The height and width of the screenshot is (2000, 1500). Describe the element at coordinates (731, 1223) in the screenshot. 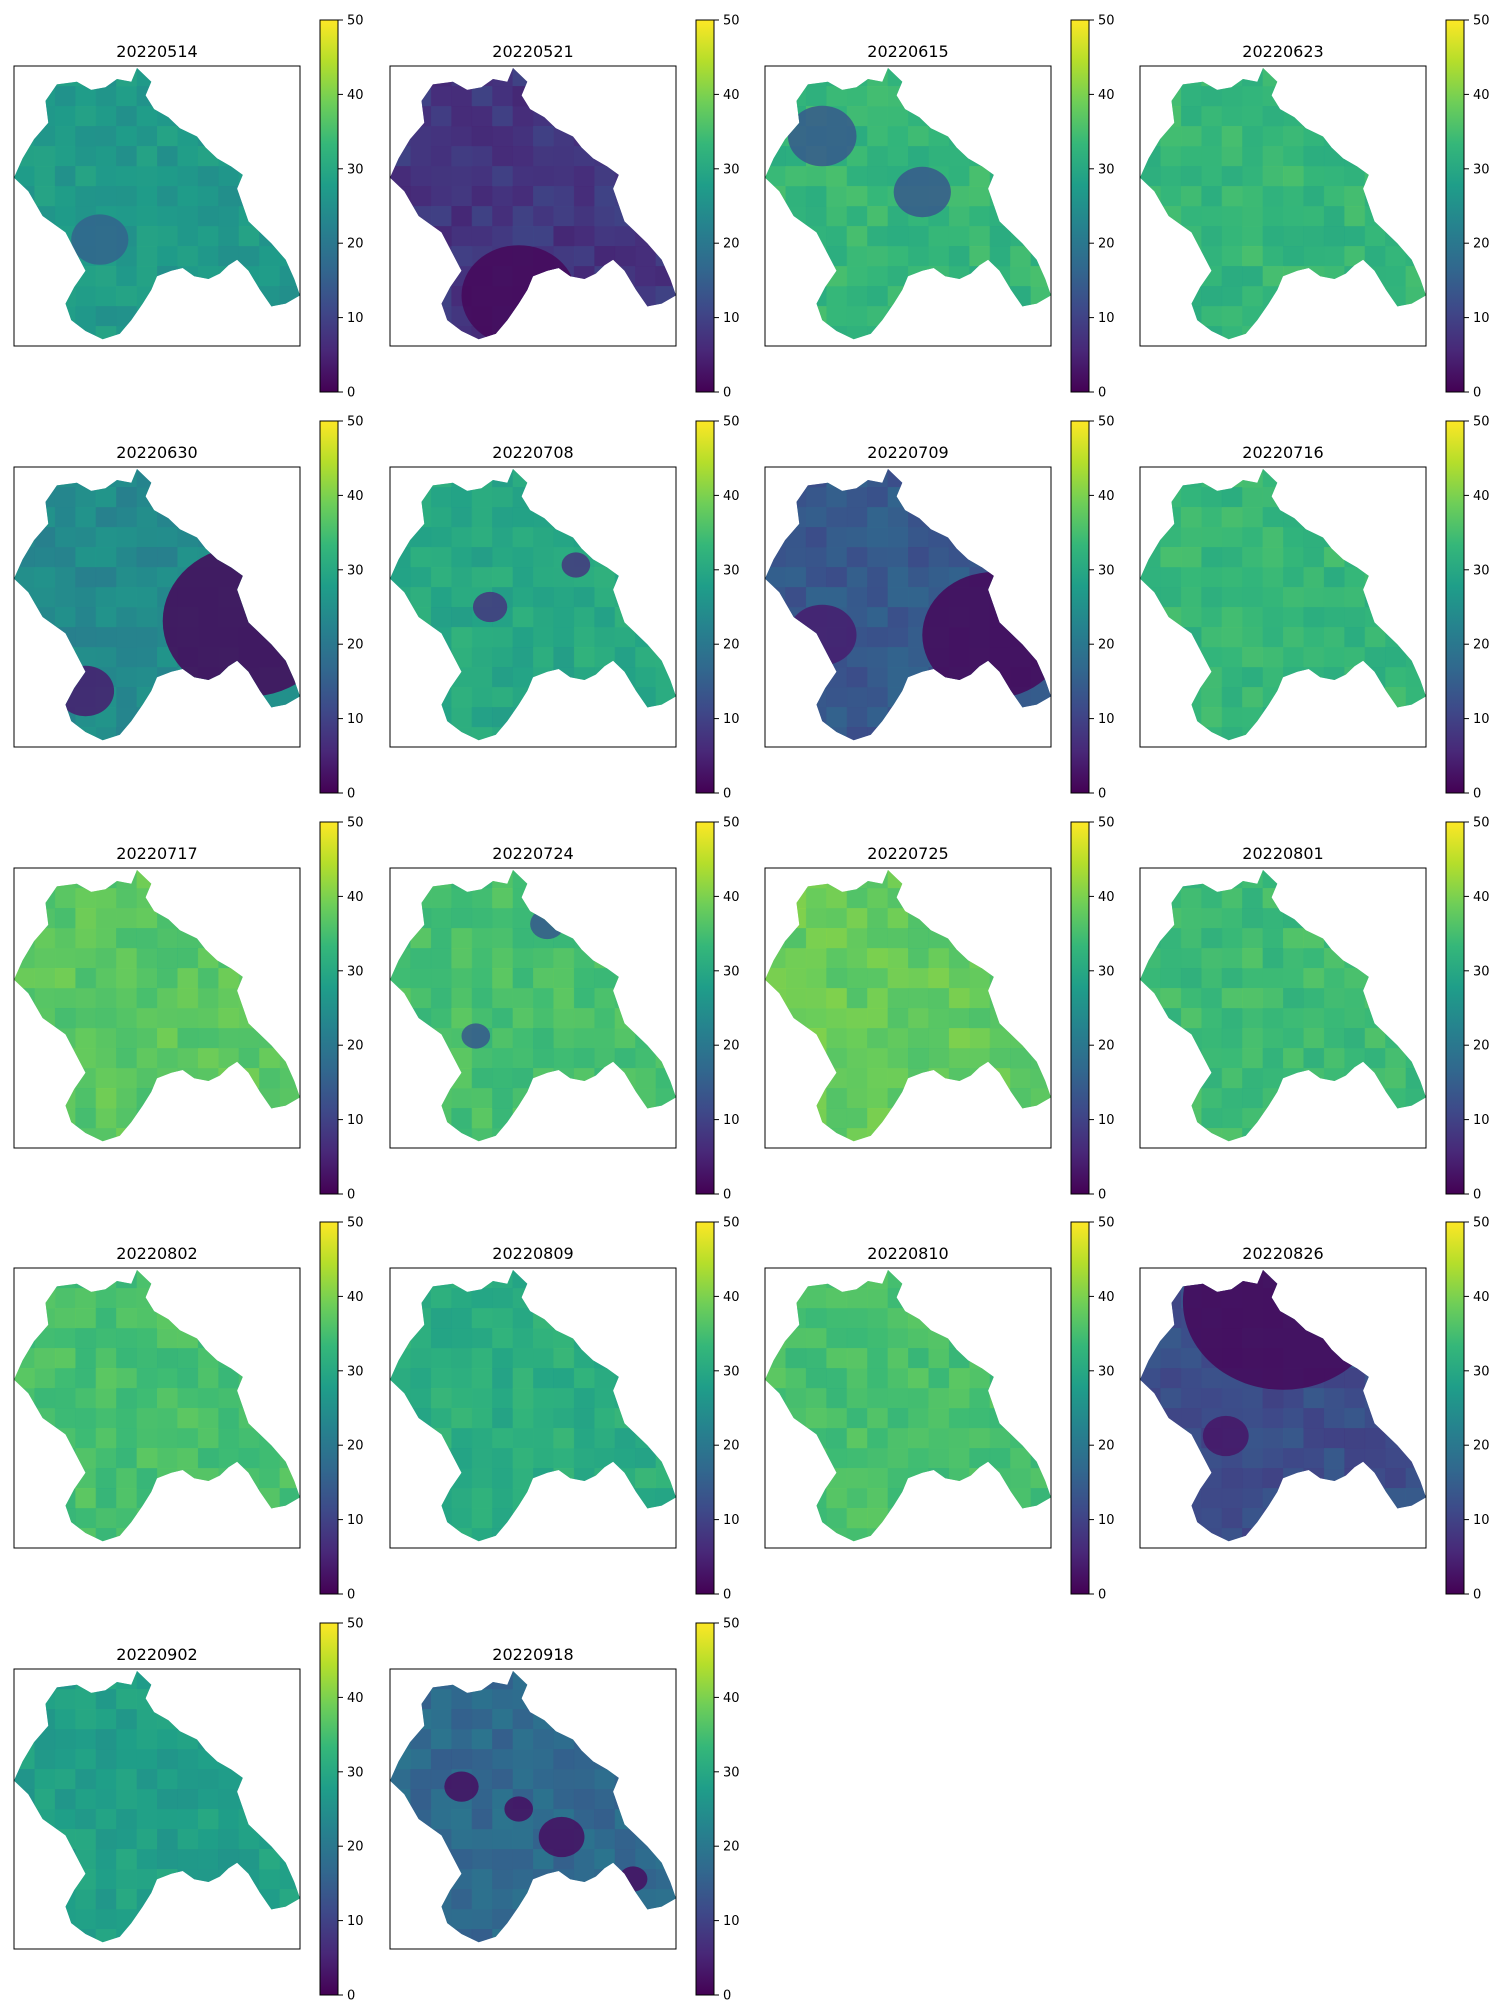

I see `colorbar-tick-label: 50` at that location.